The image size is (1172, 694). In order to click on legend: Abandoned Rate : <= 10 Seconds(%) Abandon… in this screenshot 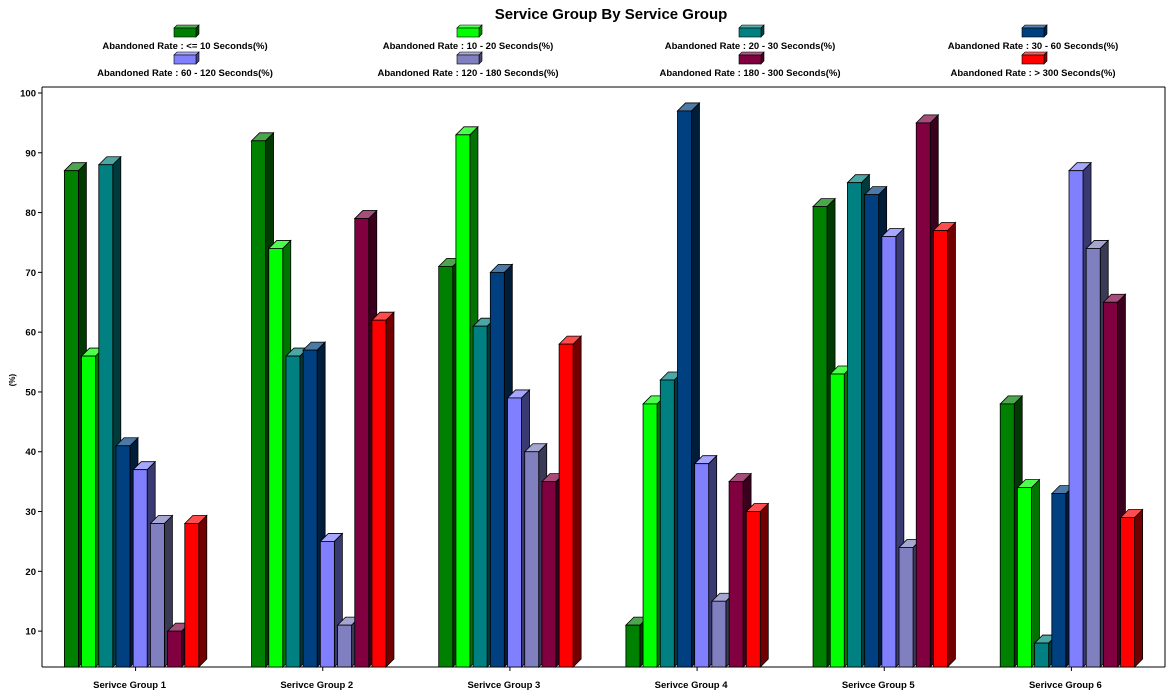, I will do `click(607, 51)`.